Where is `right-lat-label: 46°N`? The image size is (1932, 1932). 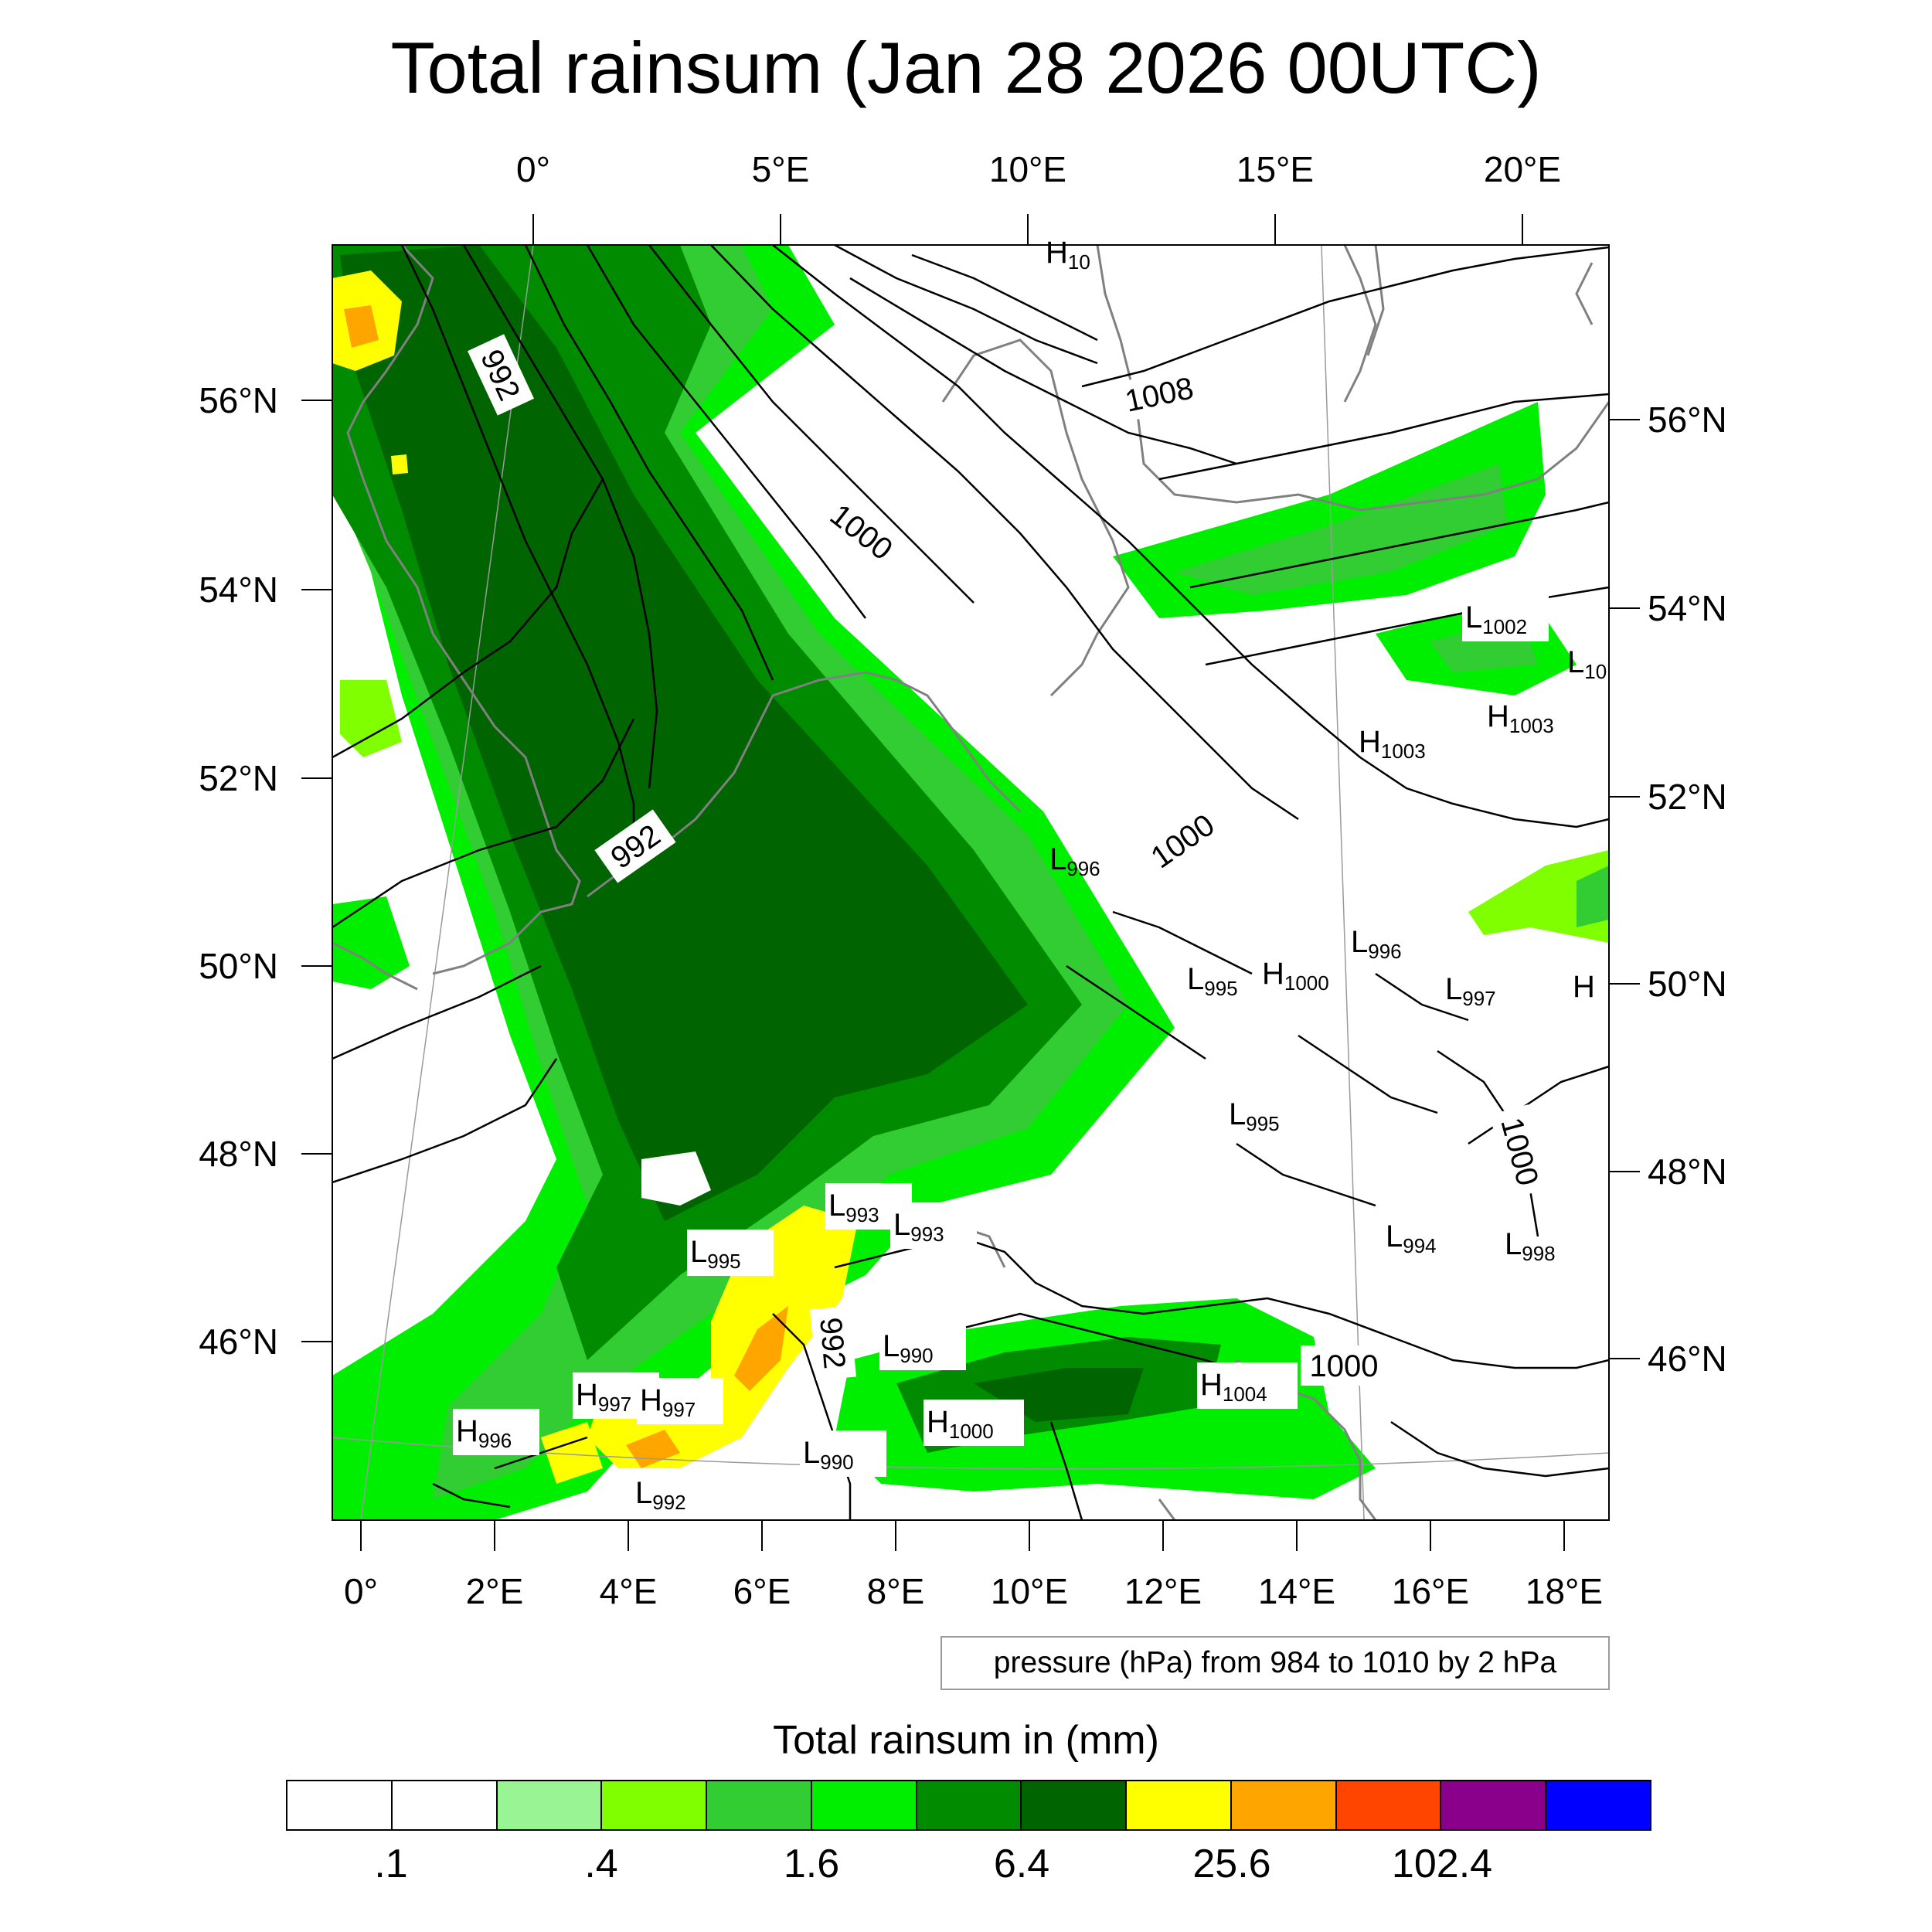 right-lat-label: 46°N is located at coordinates (1687, 1359).